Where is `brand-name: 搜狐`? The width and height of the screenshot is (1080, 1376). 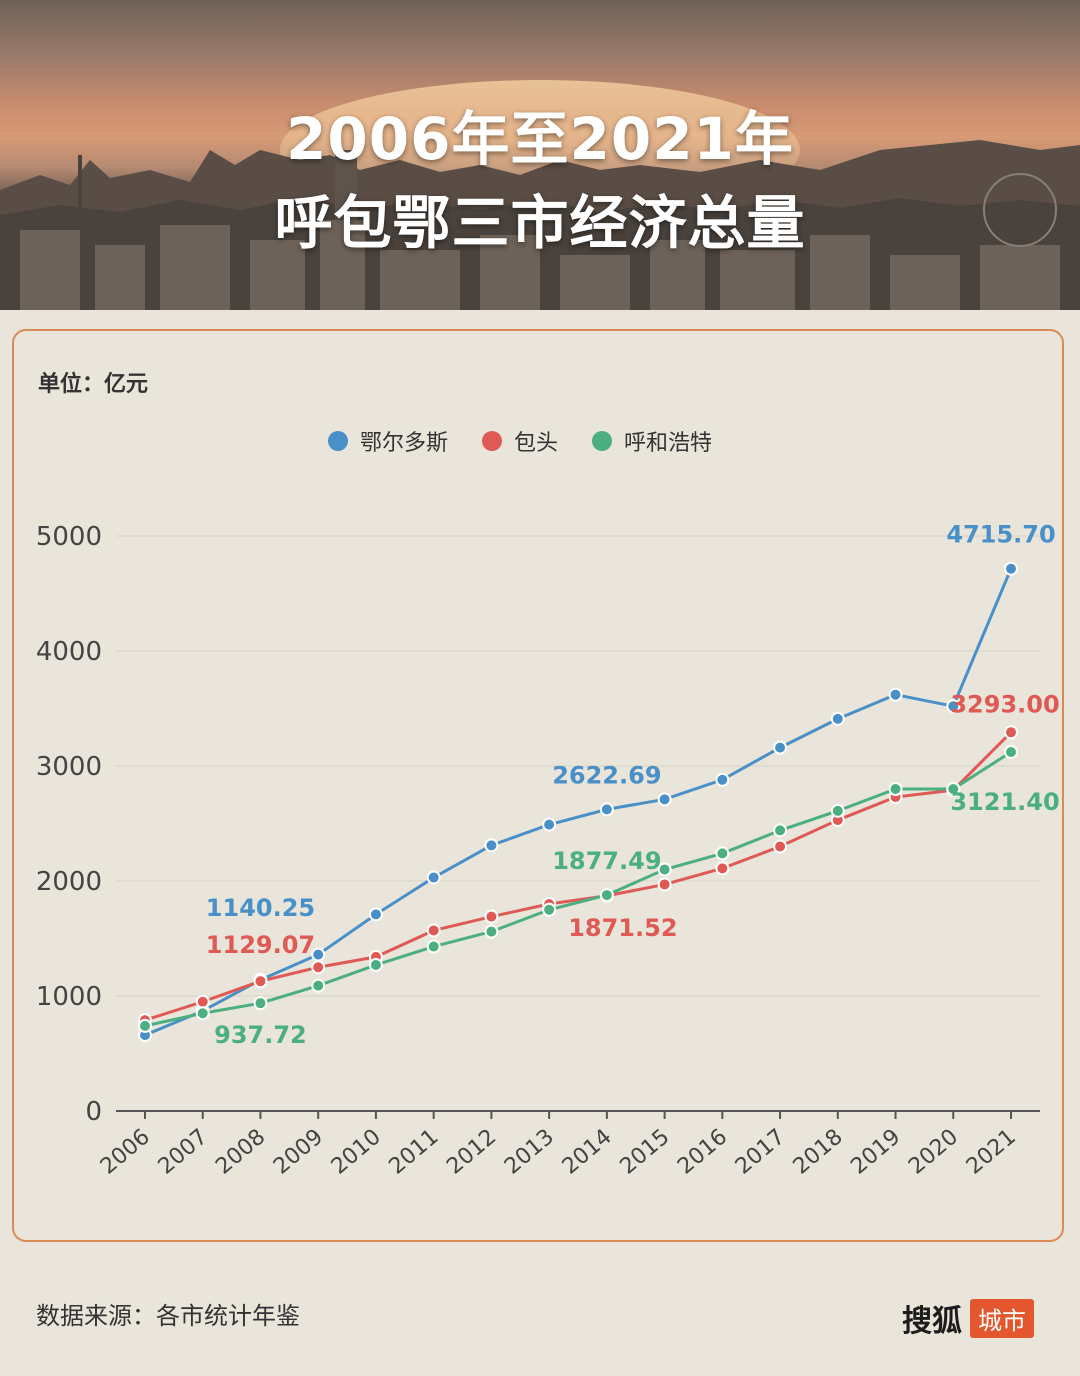 brand-name: 搜狐 is located at coordinates (932, 1321).